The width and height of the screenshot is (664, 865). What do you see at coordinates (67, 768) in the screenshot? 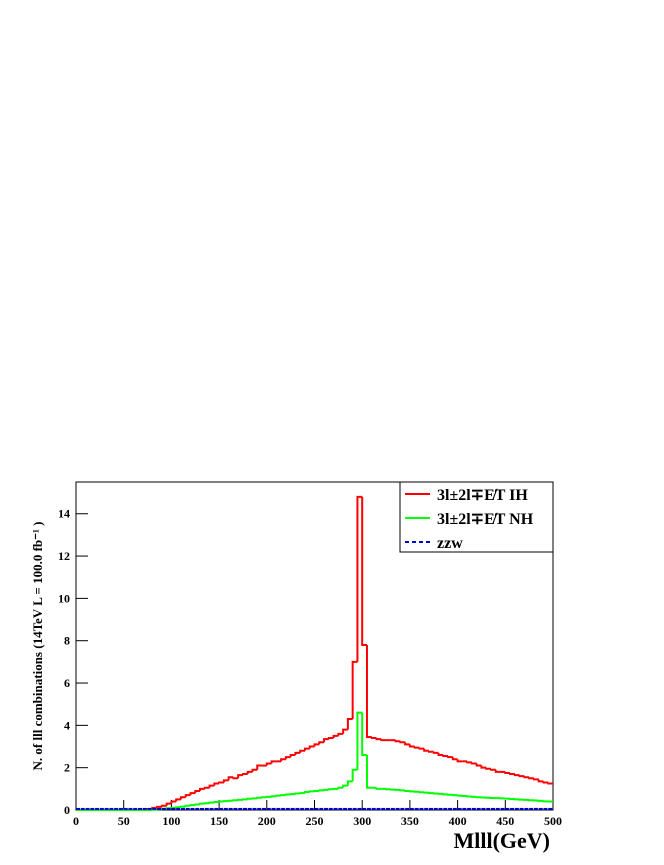
I see `y-tick-label: 2` at bounding box center [67, 768].